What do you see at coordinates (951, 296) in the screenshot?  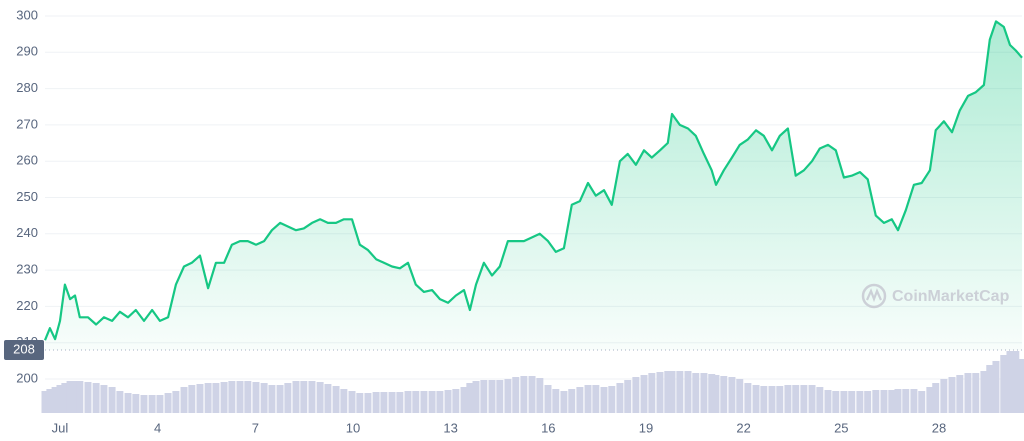 I see `watermark-text: CoinMarketCap` at bounding box center [951, 296].